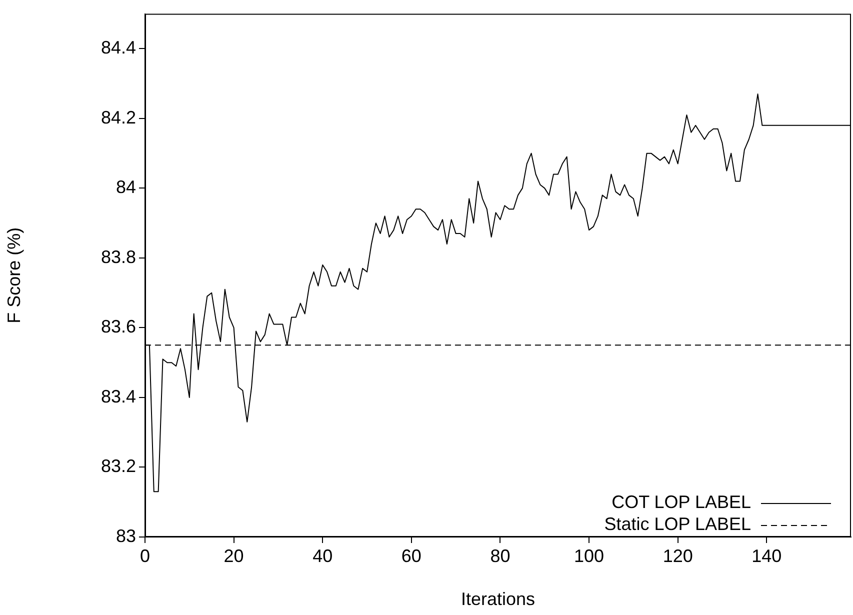 This screenshot has width=853, height=615. What do you see at coordinates (118, 466) in the screenshot?
I see `y-tick-label: 83.2` at bounding box center [118, 466].